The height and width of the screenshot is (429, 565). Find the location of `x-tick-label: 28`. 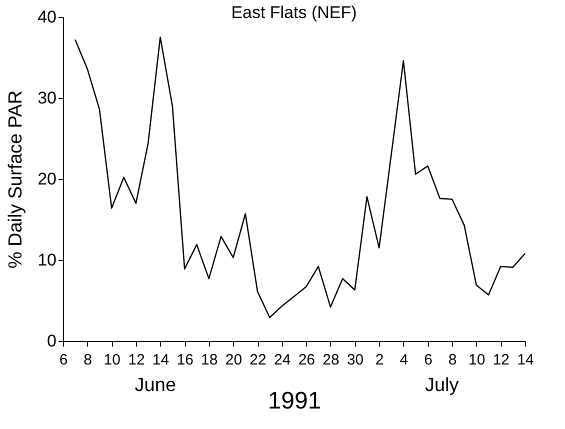

x-tick-label: 28 is located at coordinates (331, 360).